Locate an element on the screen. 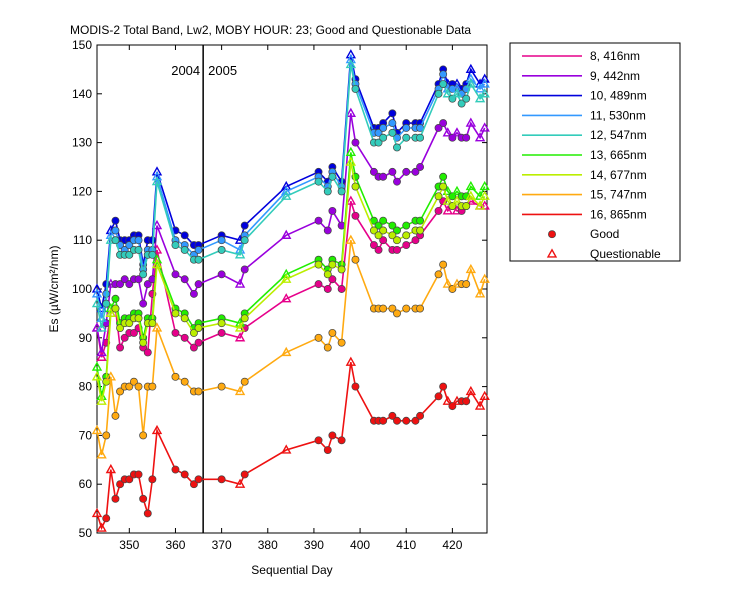 Image resolution: width=750 pixels, height=600 pixels. y-tick-label: 110 is located at coordinates (82, 240).